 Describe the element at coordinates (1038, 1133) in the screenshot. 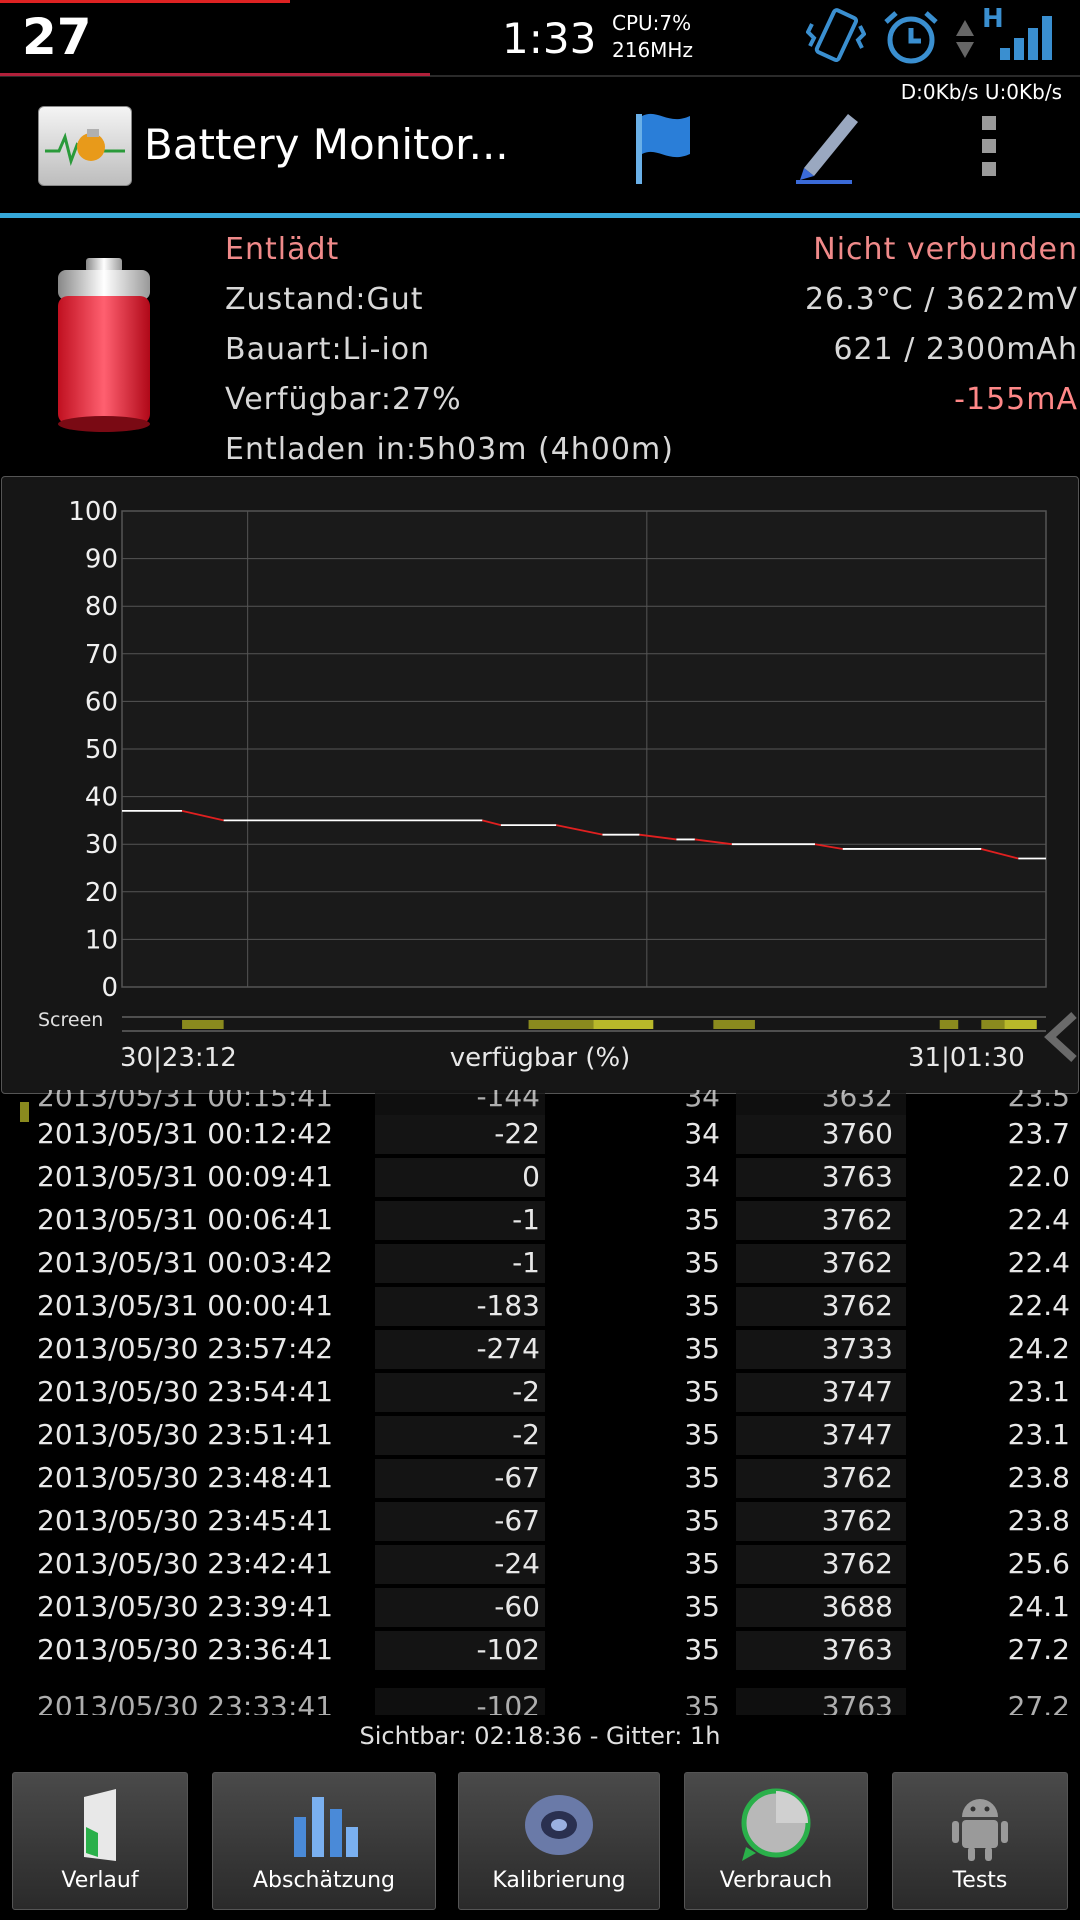

I see `row-temperature: 23.7` at that location.